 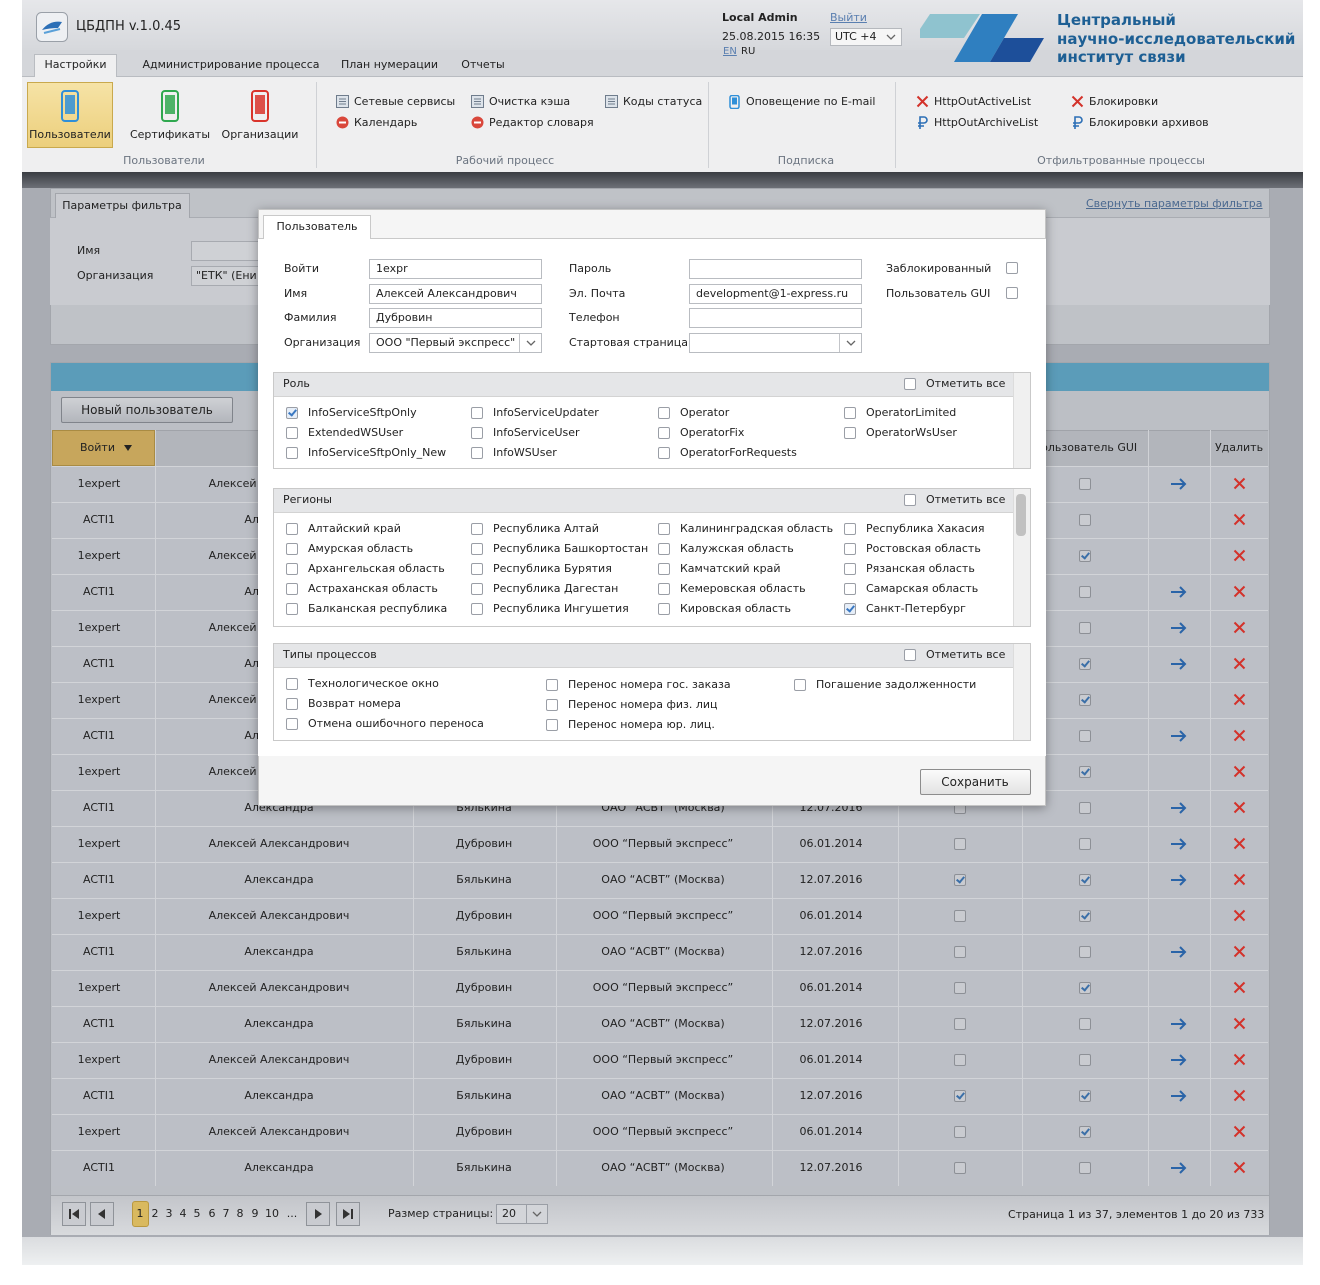 I want to click on option-label: Балканская республика, so click(x=378, y=608).